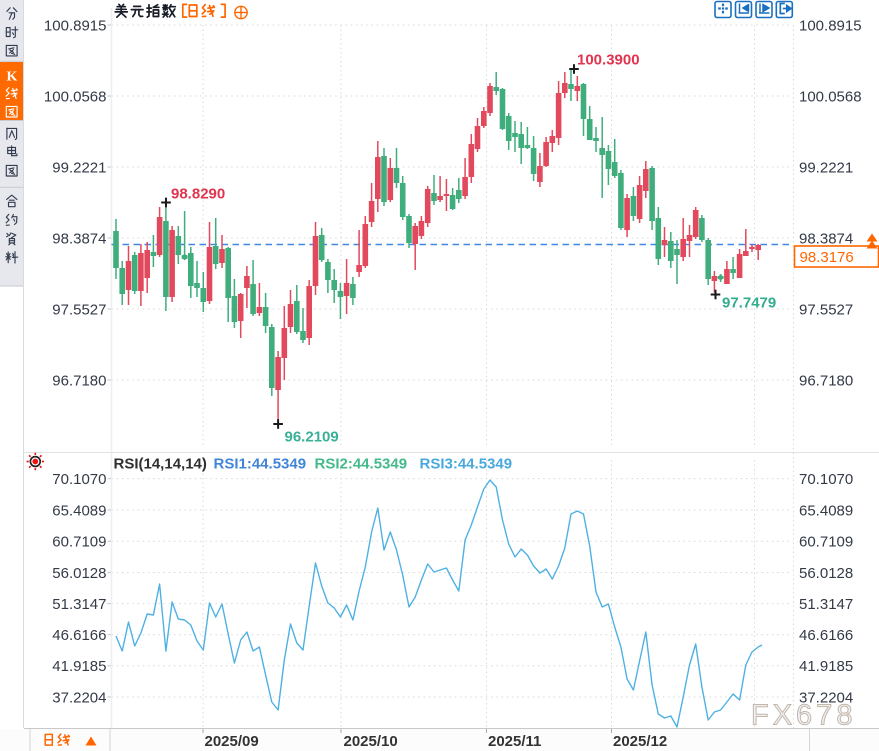 The width and height of the screenshot is (879, 751). I want to click on svg-text: FX678, so click(803, 716).